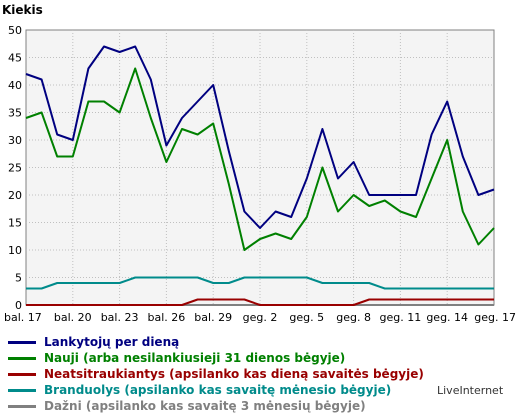  Describe the element at coordinates (15, 30) in the screenshot. I see `y-tick-label: 50` at that location.